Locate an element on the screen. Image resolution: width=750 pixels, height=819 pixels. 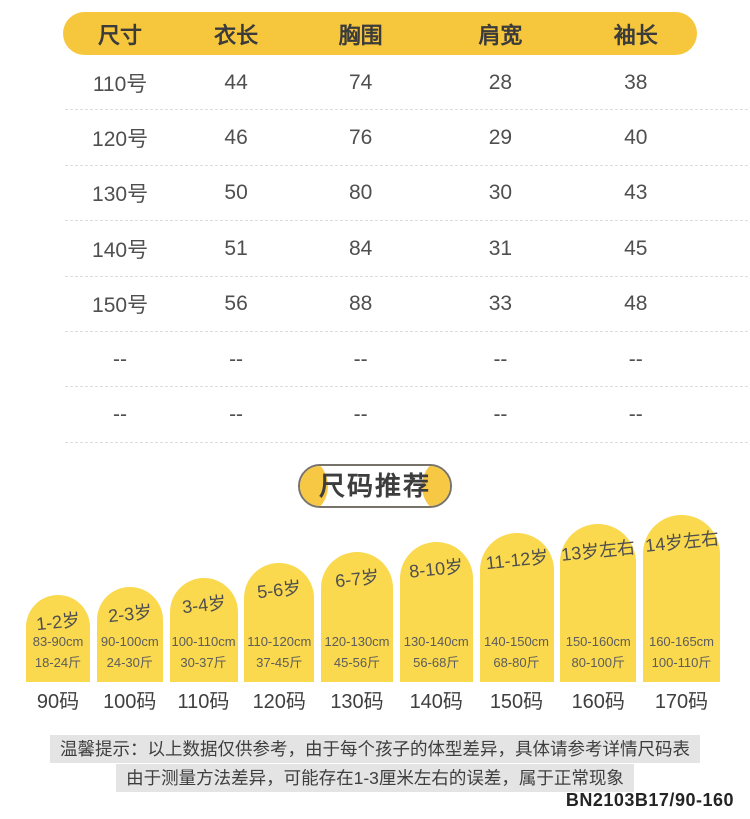
age-label: 5-6岁 is located at coordinates (279, 590).